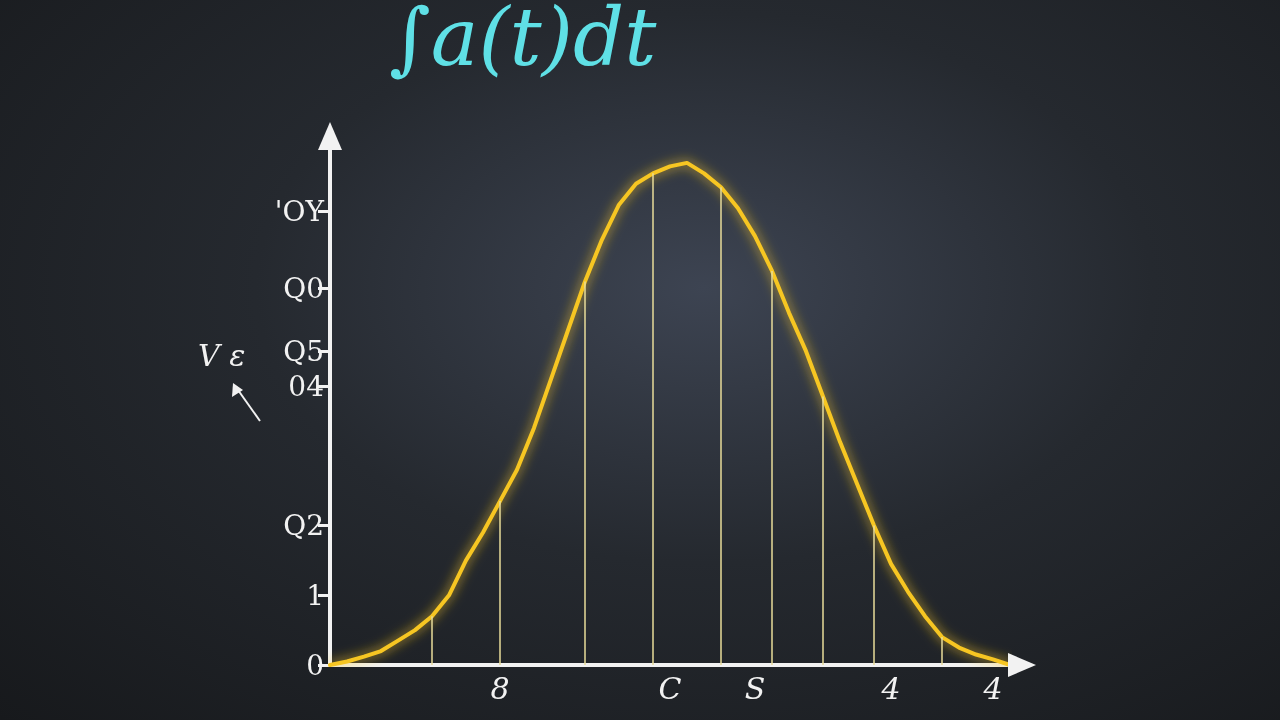 This screenshot has width=1280, height=720. What do you see at coordinates (315, 595) in the screenshot?
I see `y-tick-label: 1` at bounding box center [315, 595].